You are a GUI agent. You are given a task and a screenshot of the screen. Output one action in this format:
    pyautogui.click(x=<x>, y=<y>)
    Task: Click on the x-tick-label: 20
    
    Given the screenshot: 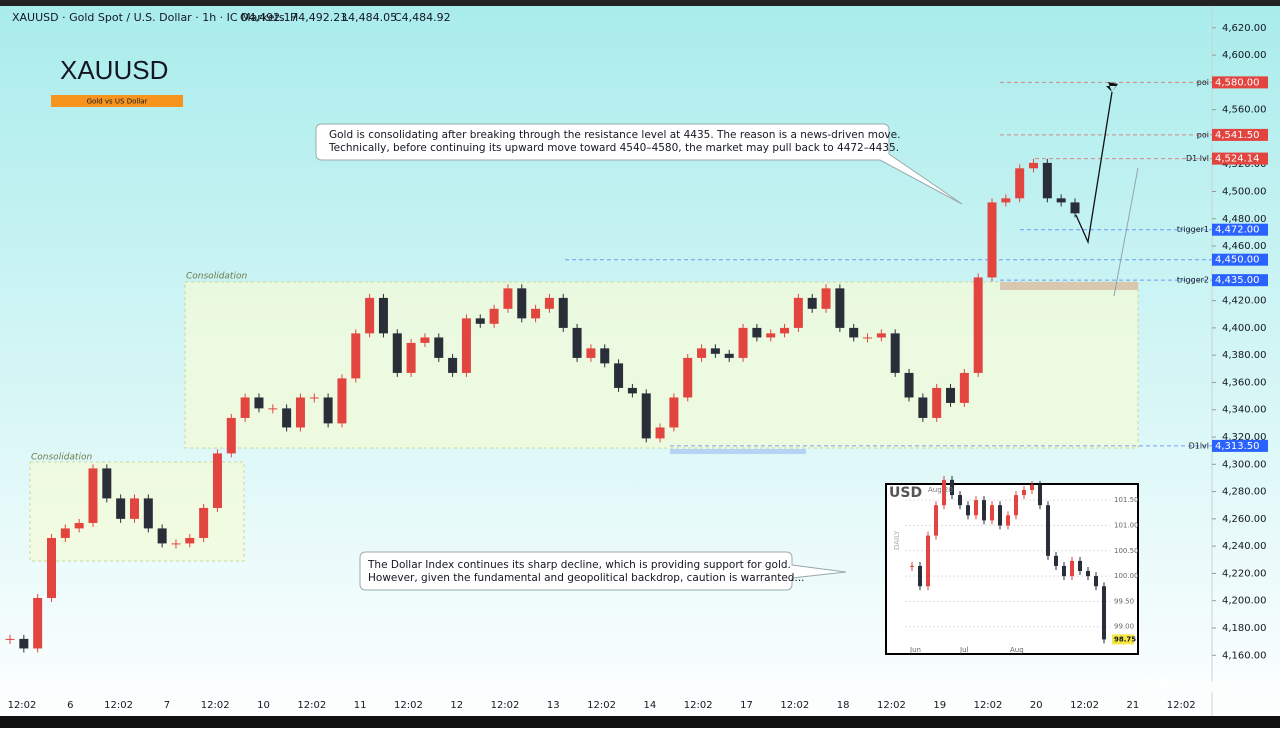 What is the action you would take?
    pyautogui.click(x=1036, y=705)
    